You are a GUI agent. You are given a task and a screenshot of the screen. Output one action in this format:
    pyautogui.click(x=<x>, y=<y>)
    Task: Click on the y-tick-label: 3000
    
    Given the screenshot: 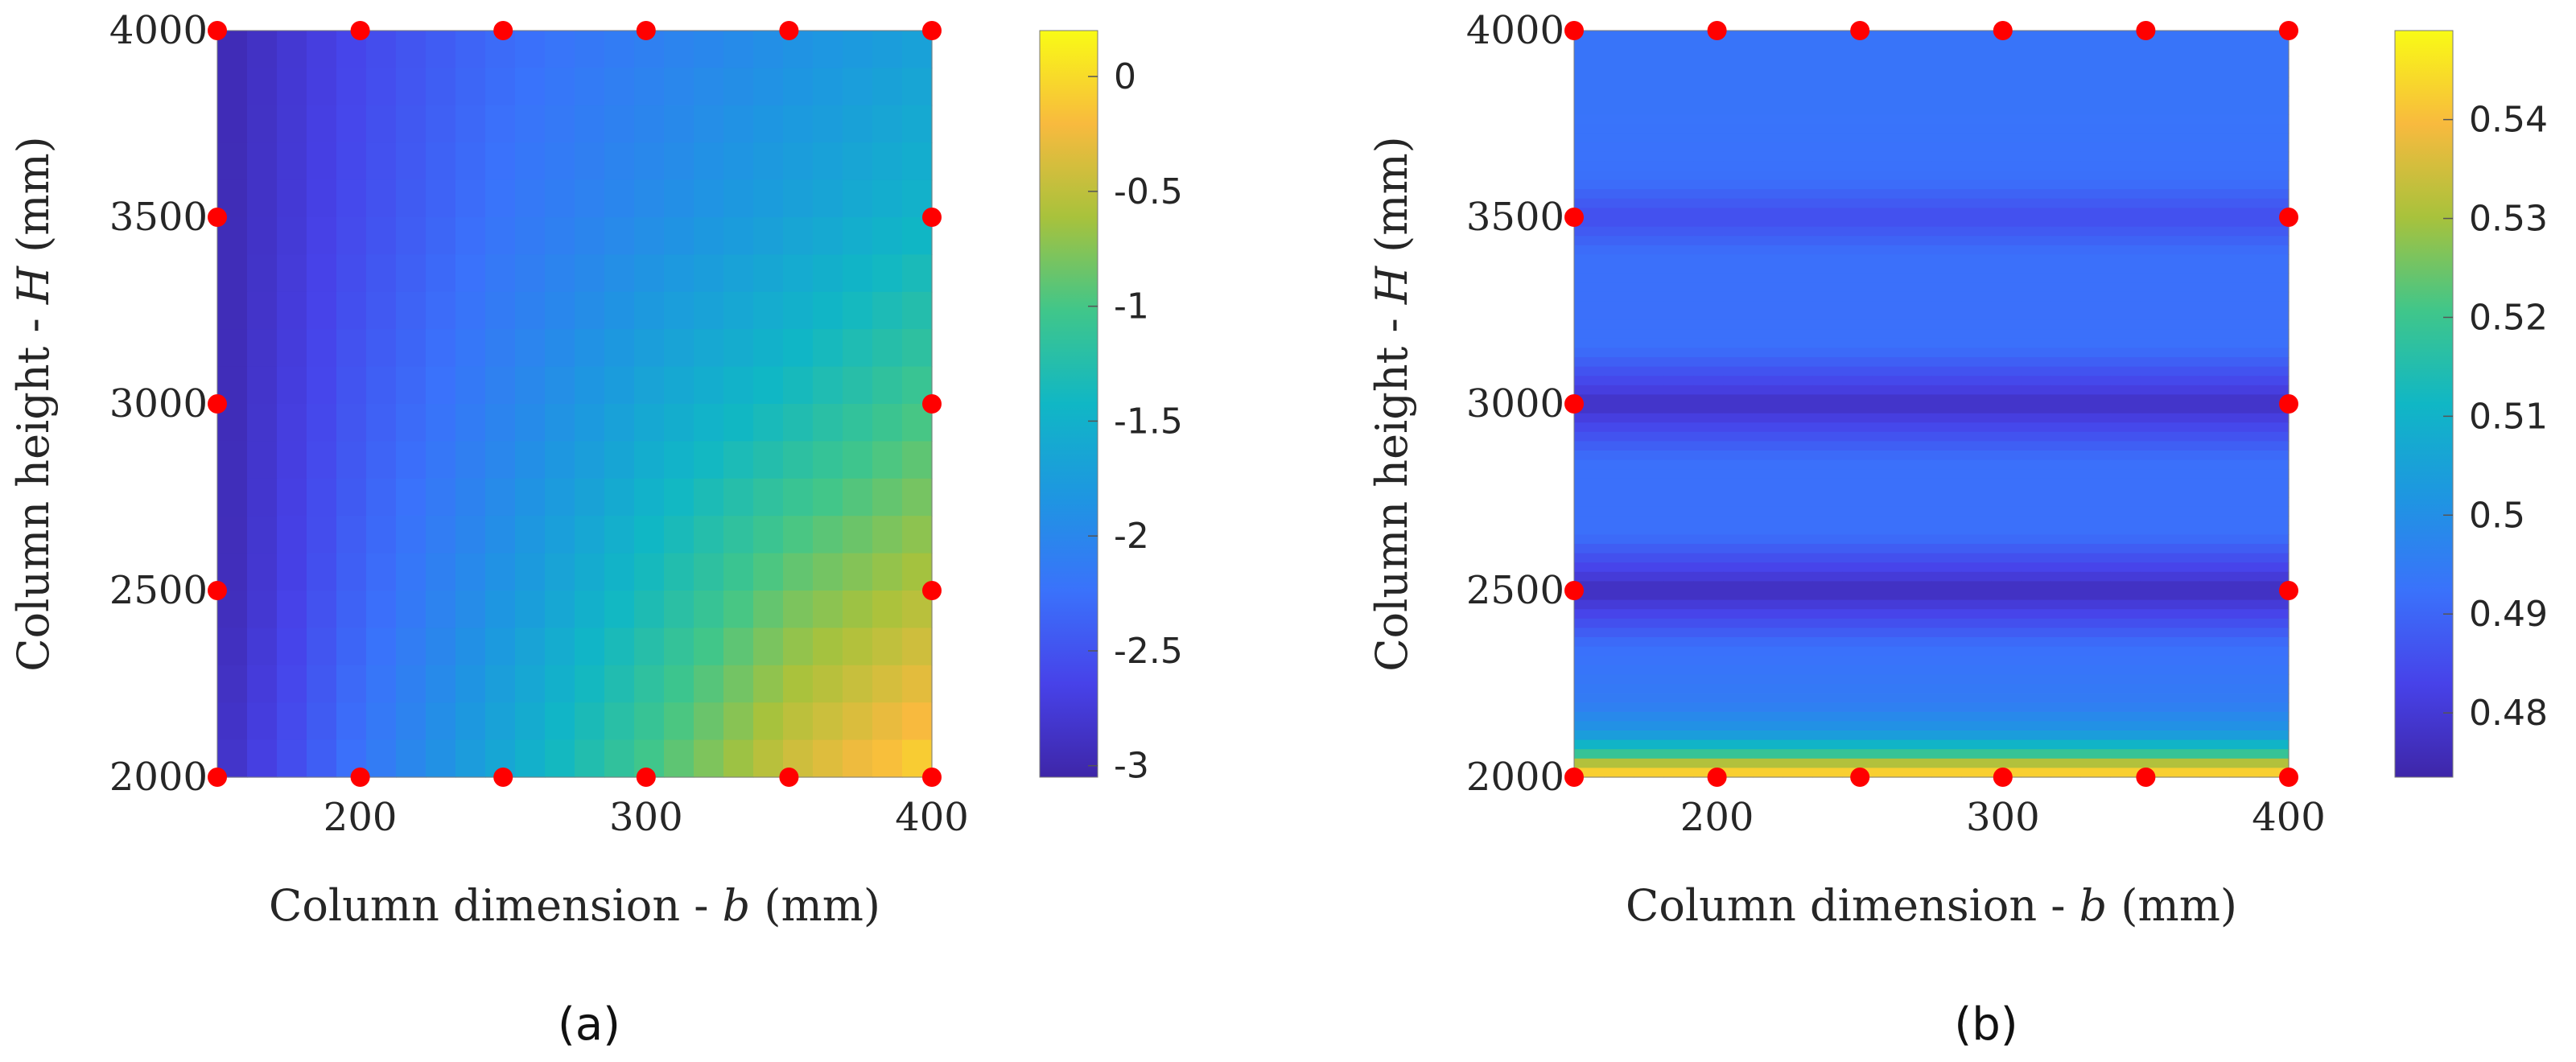 What is the action you would take?
    pyautogui.click(x=158, y=404)
    